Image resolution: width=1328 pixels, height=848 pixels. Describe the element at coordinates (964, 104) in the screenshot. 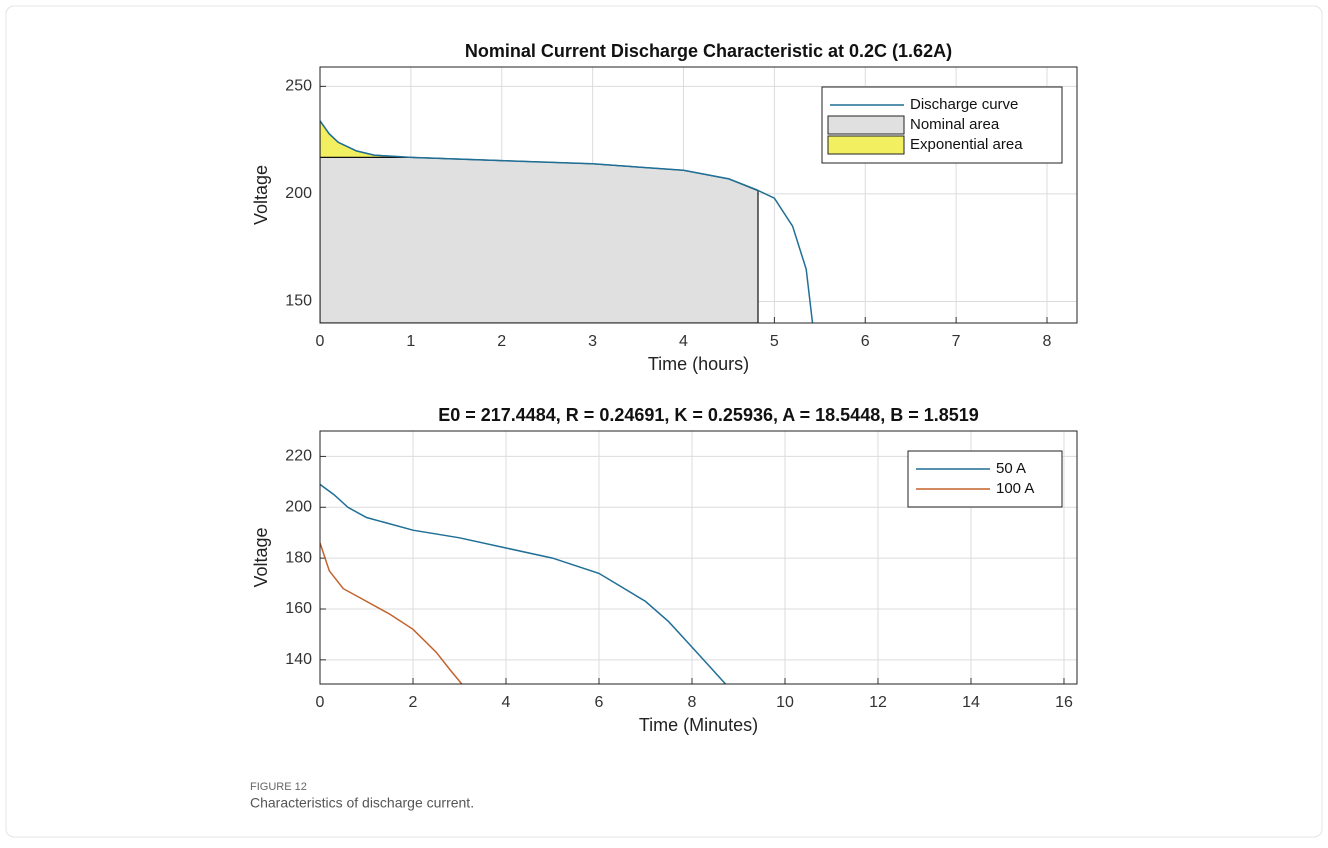

I see `legend-label: Discharge curve` at that location.